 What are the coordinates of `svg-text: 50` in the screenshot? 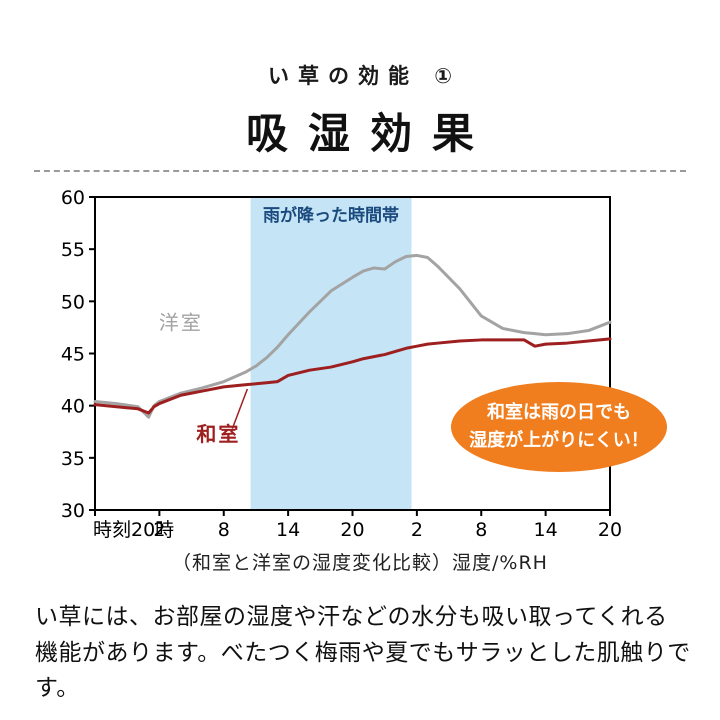 It's located at (73, 302).